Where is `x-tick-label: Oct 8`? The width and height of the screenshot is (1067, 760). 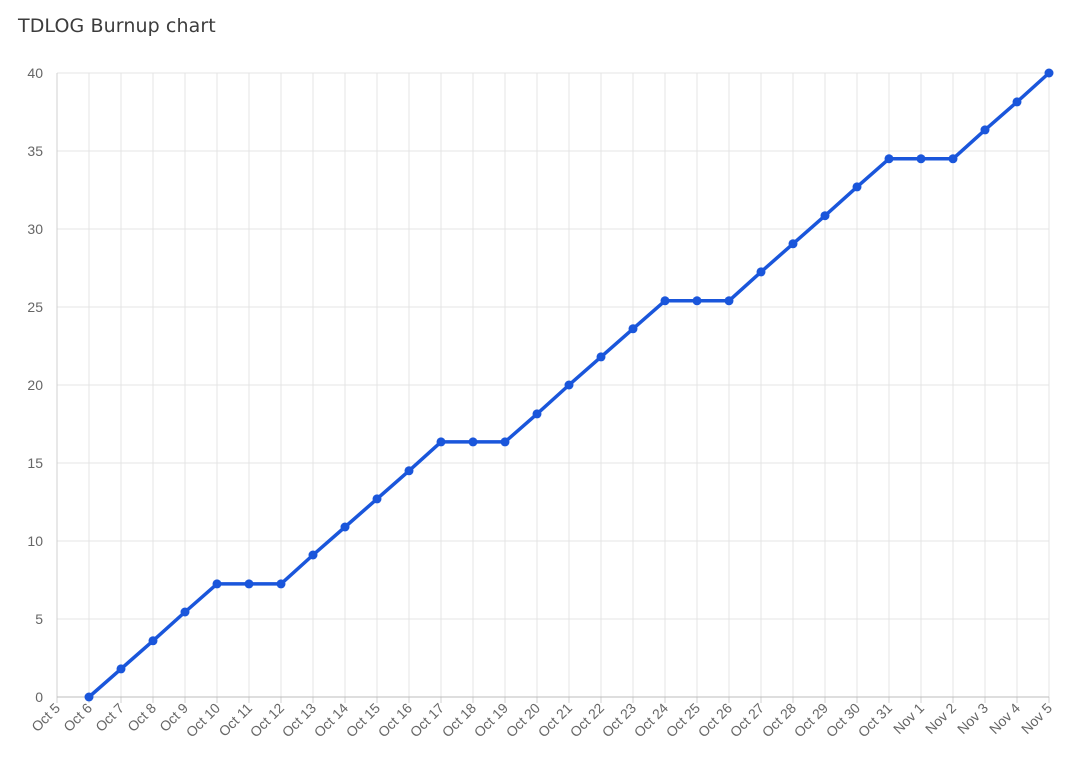
x-tick-label: Oct 8 is located at coordinates (141, 717).